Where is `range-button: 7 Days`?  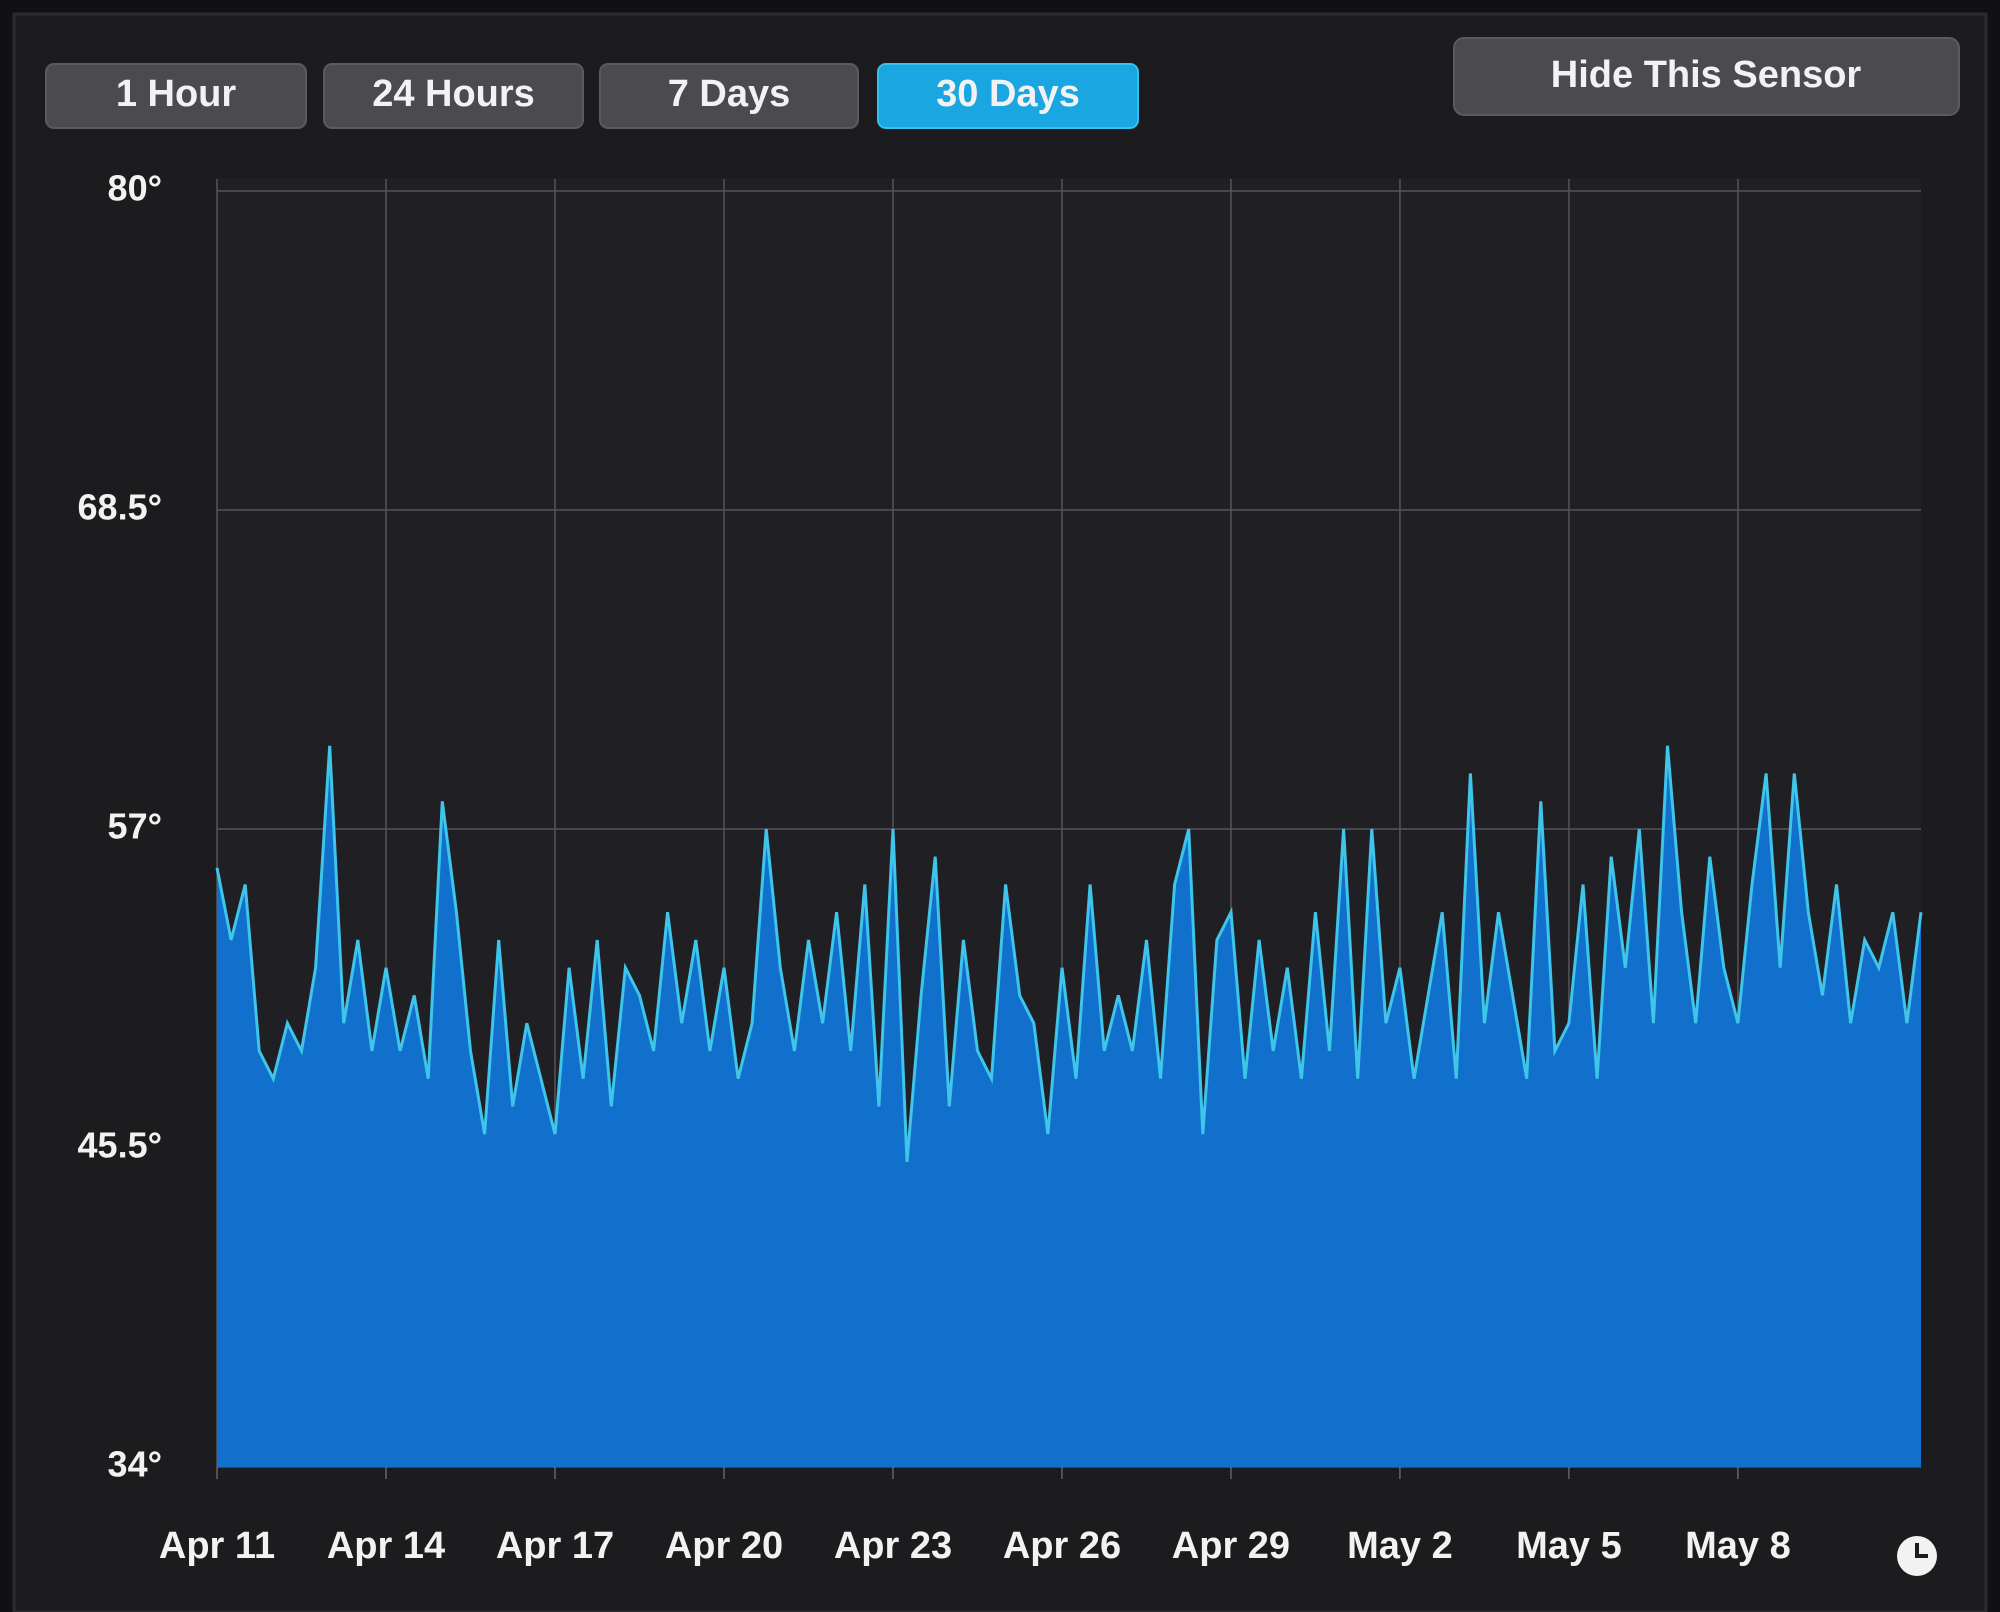 range-button: 7 Days is located at coordinates (729, 96).